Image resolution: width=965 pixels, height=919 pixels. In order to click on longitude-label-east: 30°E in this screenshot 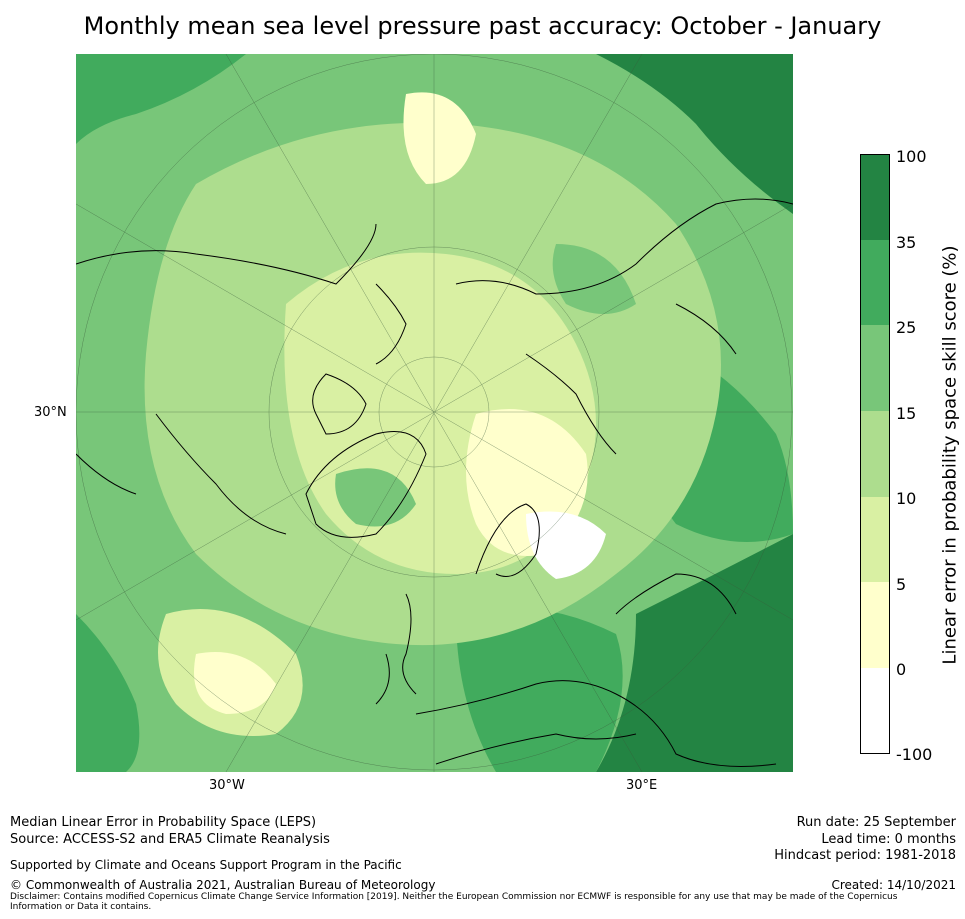, I will do `click(642, 785)`.